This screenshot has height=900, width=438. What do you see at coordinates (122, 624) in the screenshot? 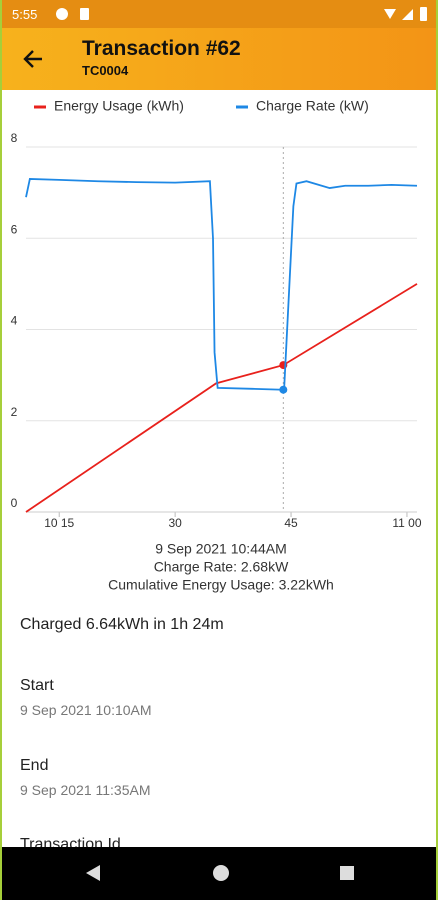
I see `summary: Charged 6.64kWh in 1h 24m` at bounding box center [122, 624].